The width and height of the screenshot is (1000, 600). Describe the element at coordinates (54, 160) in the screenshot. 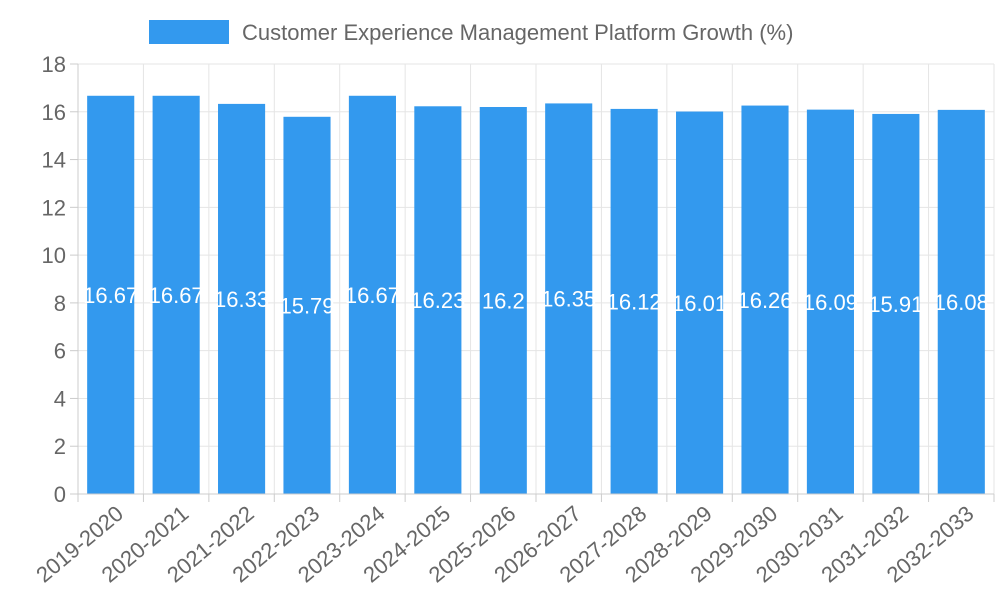

I see `y-tick-label: 14` at that location.